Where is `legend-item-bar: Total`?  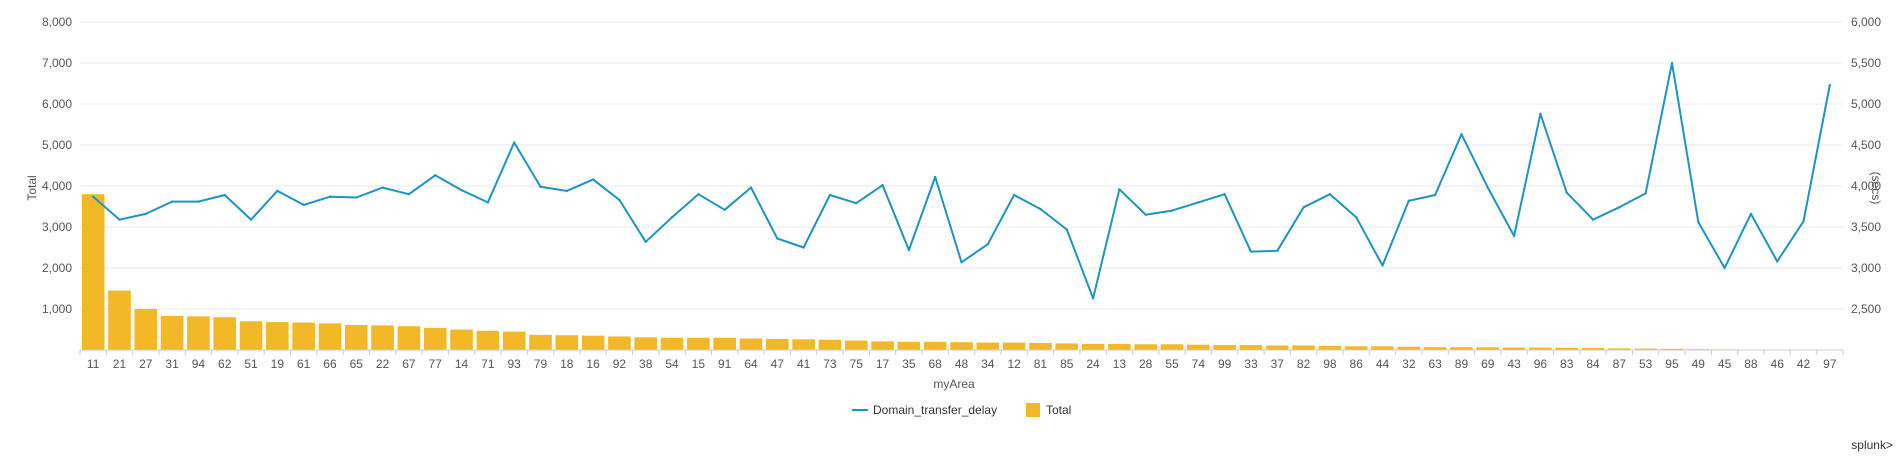 legend-item-bar: Total is located at coordinates (1048, 410).